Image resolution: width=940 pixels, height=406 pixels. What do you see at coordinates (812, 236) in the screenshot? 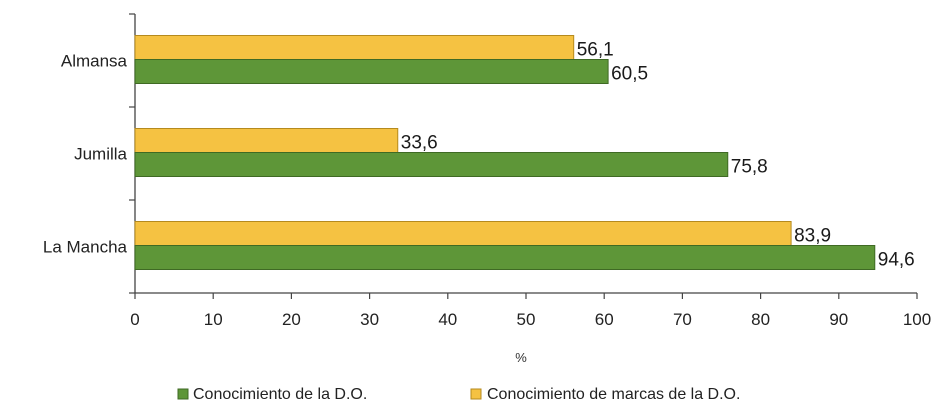
I see `data-label-la-mancha-marcas: 83,9` at bounding box center [812, 236].